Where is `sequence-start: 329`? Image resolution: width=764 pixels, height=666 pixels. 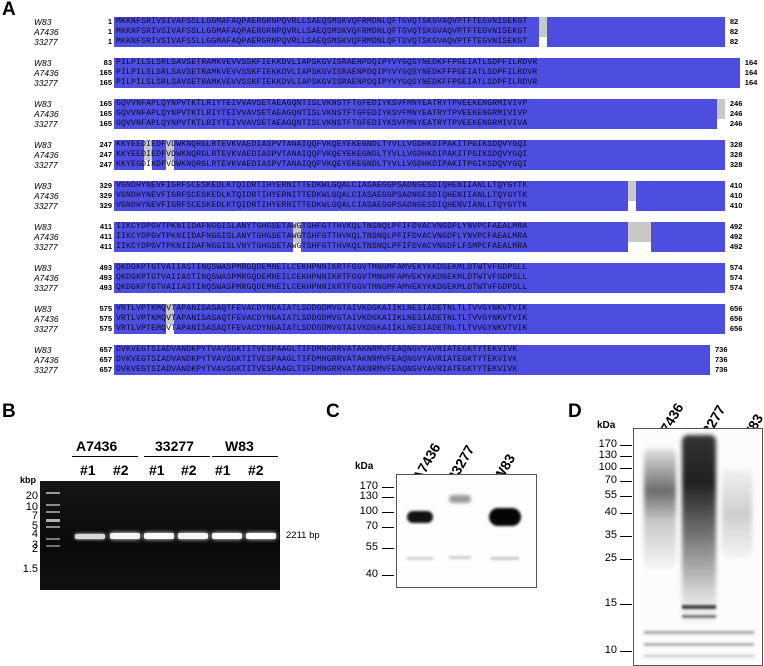 sequence-start: 329 is located at coordinates (105, 195).